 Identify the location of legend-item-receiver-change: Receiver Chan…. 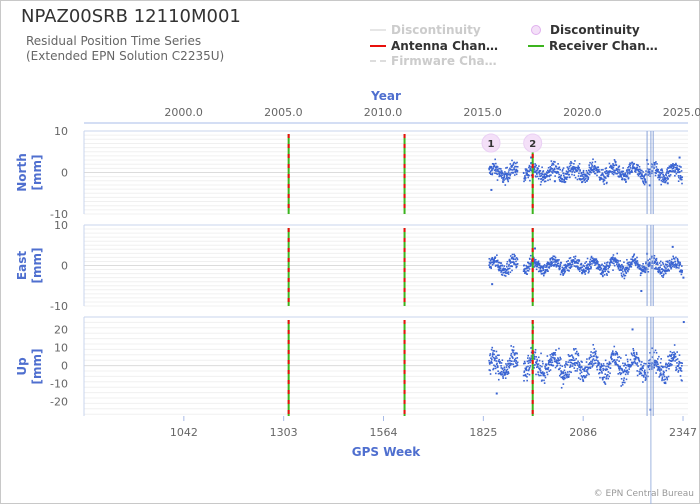
(593, 46).